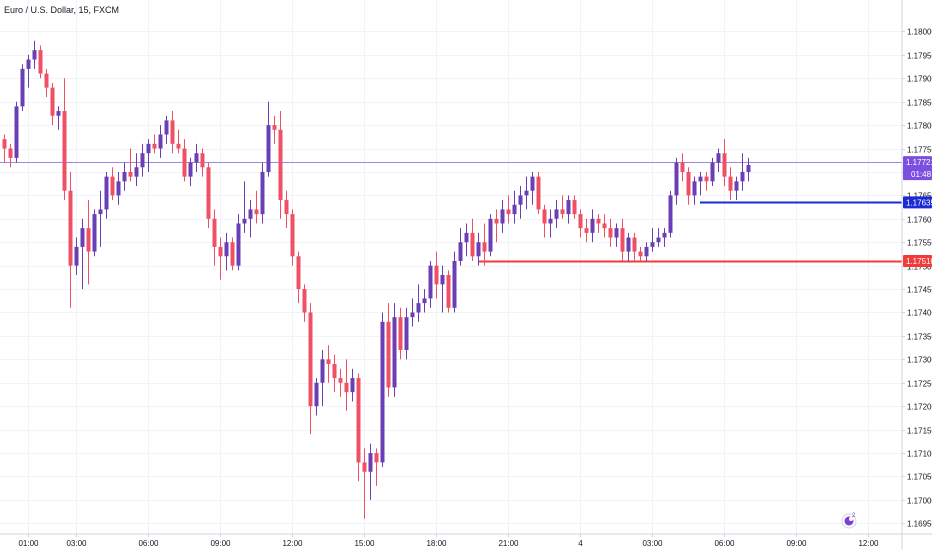 This screenshot has height=550, width=932. Describe the element at coordinates (919, 454) in the screenshot. I see `y-tick-label: 1.17100` at that location.